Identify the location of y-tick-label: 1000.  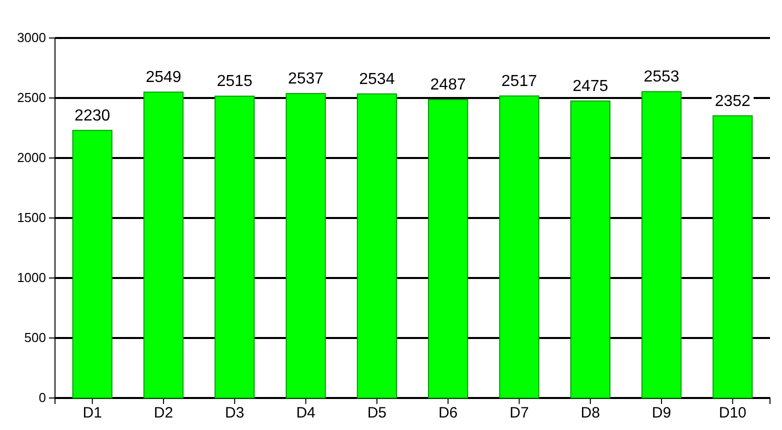
(31, 278).